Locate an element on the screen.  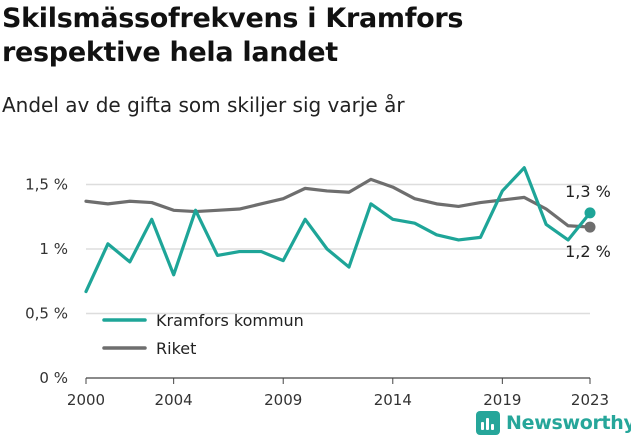
x-tick-label: 2004 is located at coordinates (174, 400).